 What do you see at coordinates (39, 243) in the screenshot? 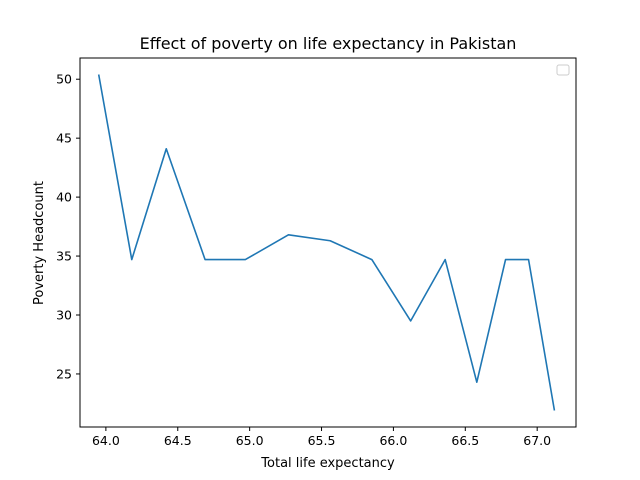
I see `y-axis-label: Poverty Headcount` at bounding box center [39, 243].